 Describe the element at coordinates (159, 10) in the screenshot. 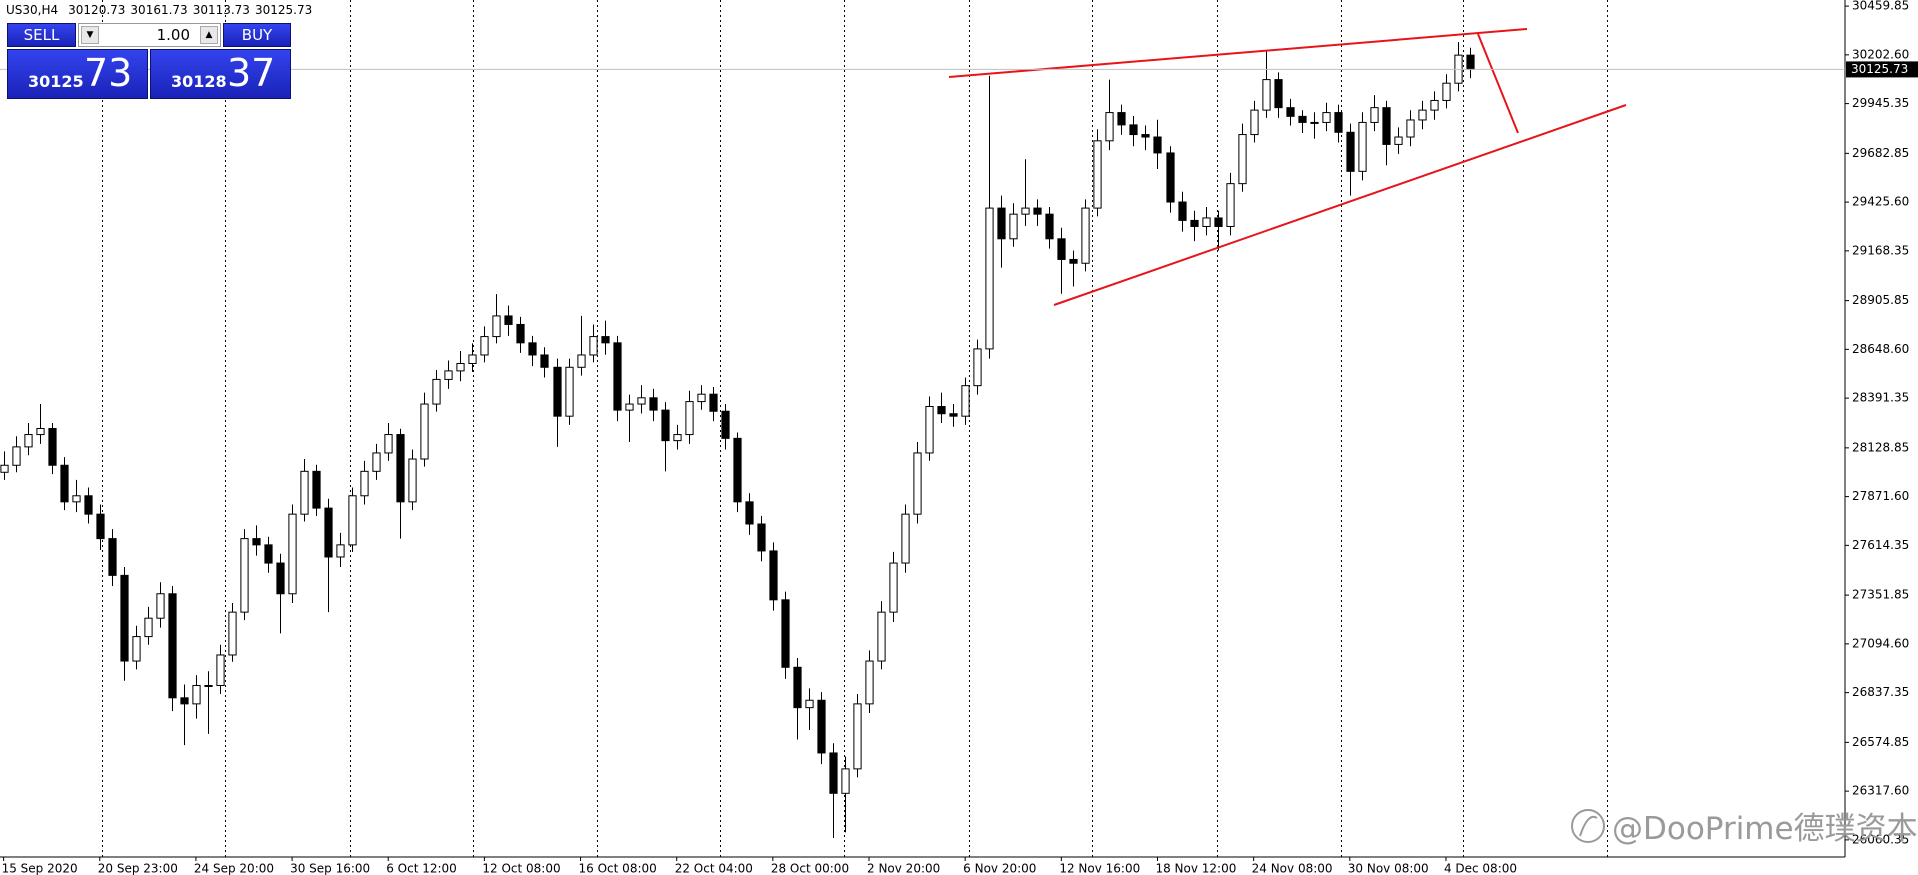

I see `chart-header: US30,H4 30120.73 30161.73 30113.73 30125.73` at that location.